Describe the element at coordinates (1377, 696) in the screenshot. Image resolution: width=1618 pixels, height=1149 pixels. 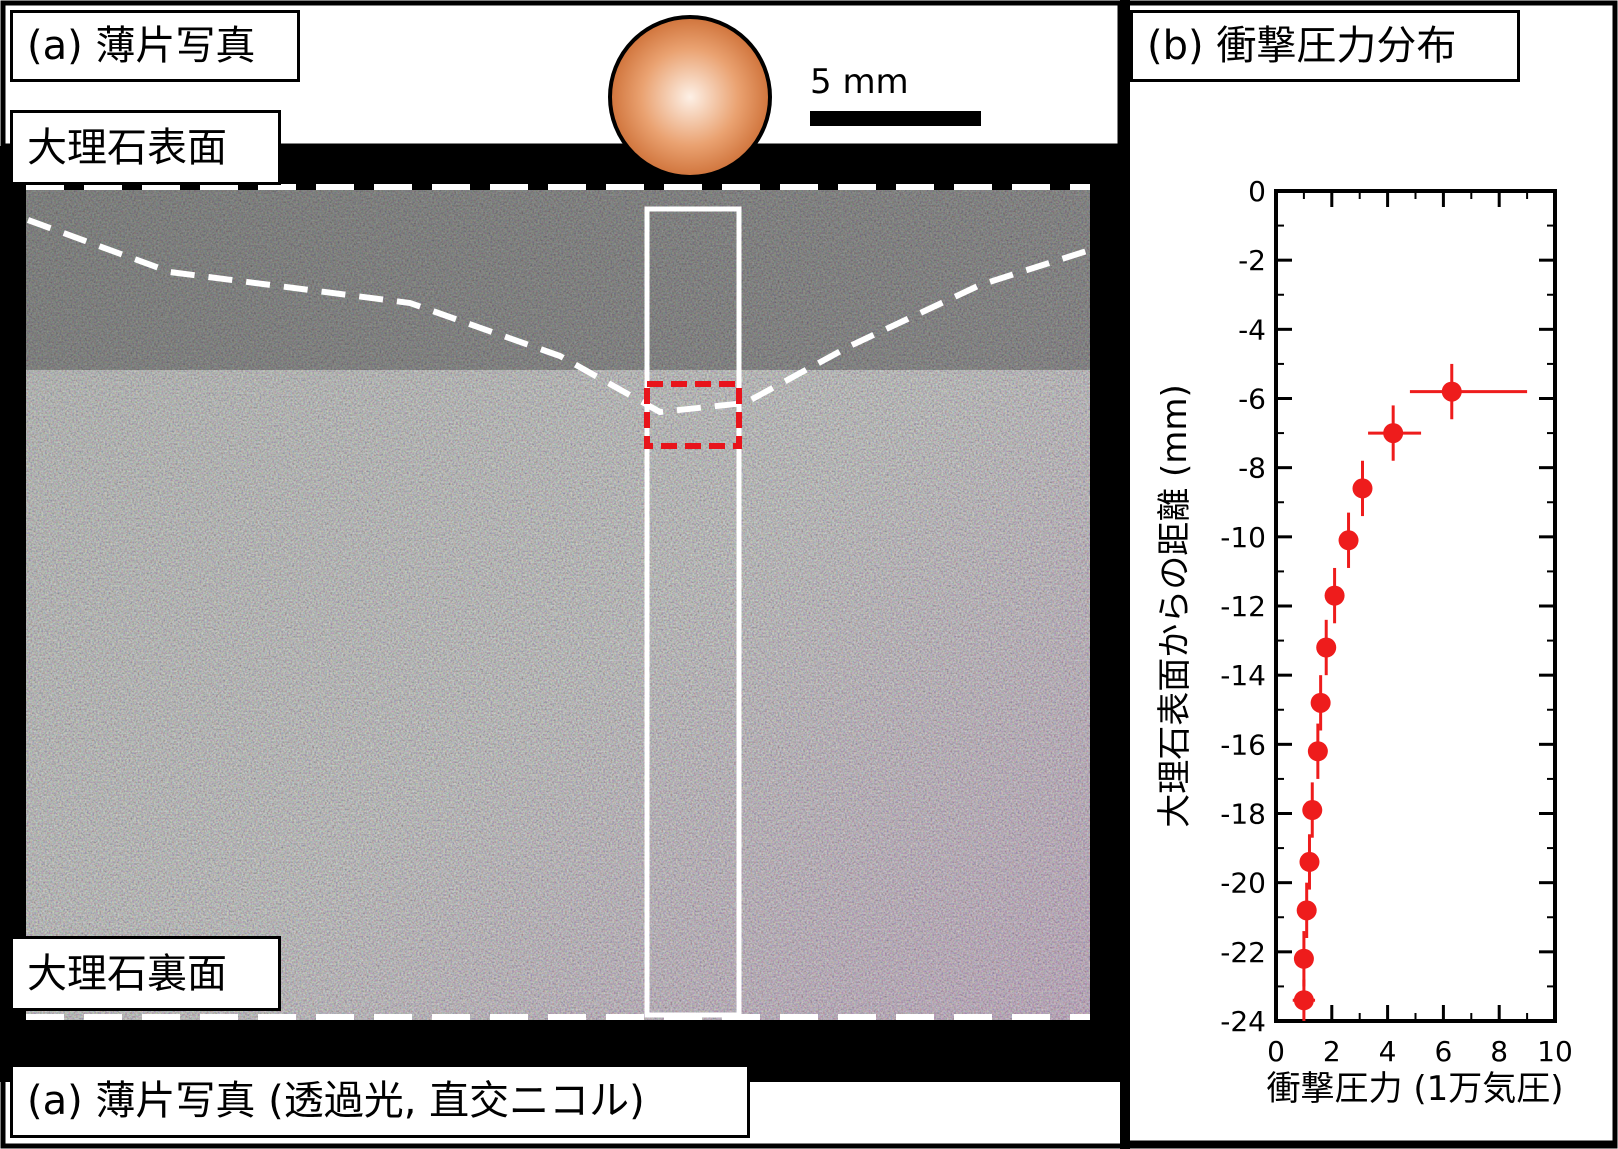
I see `data-points` at that location.